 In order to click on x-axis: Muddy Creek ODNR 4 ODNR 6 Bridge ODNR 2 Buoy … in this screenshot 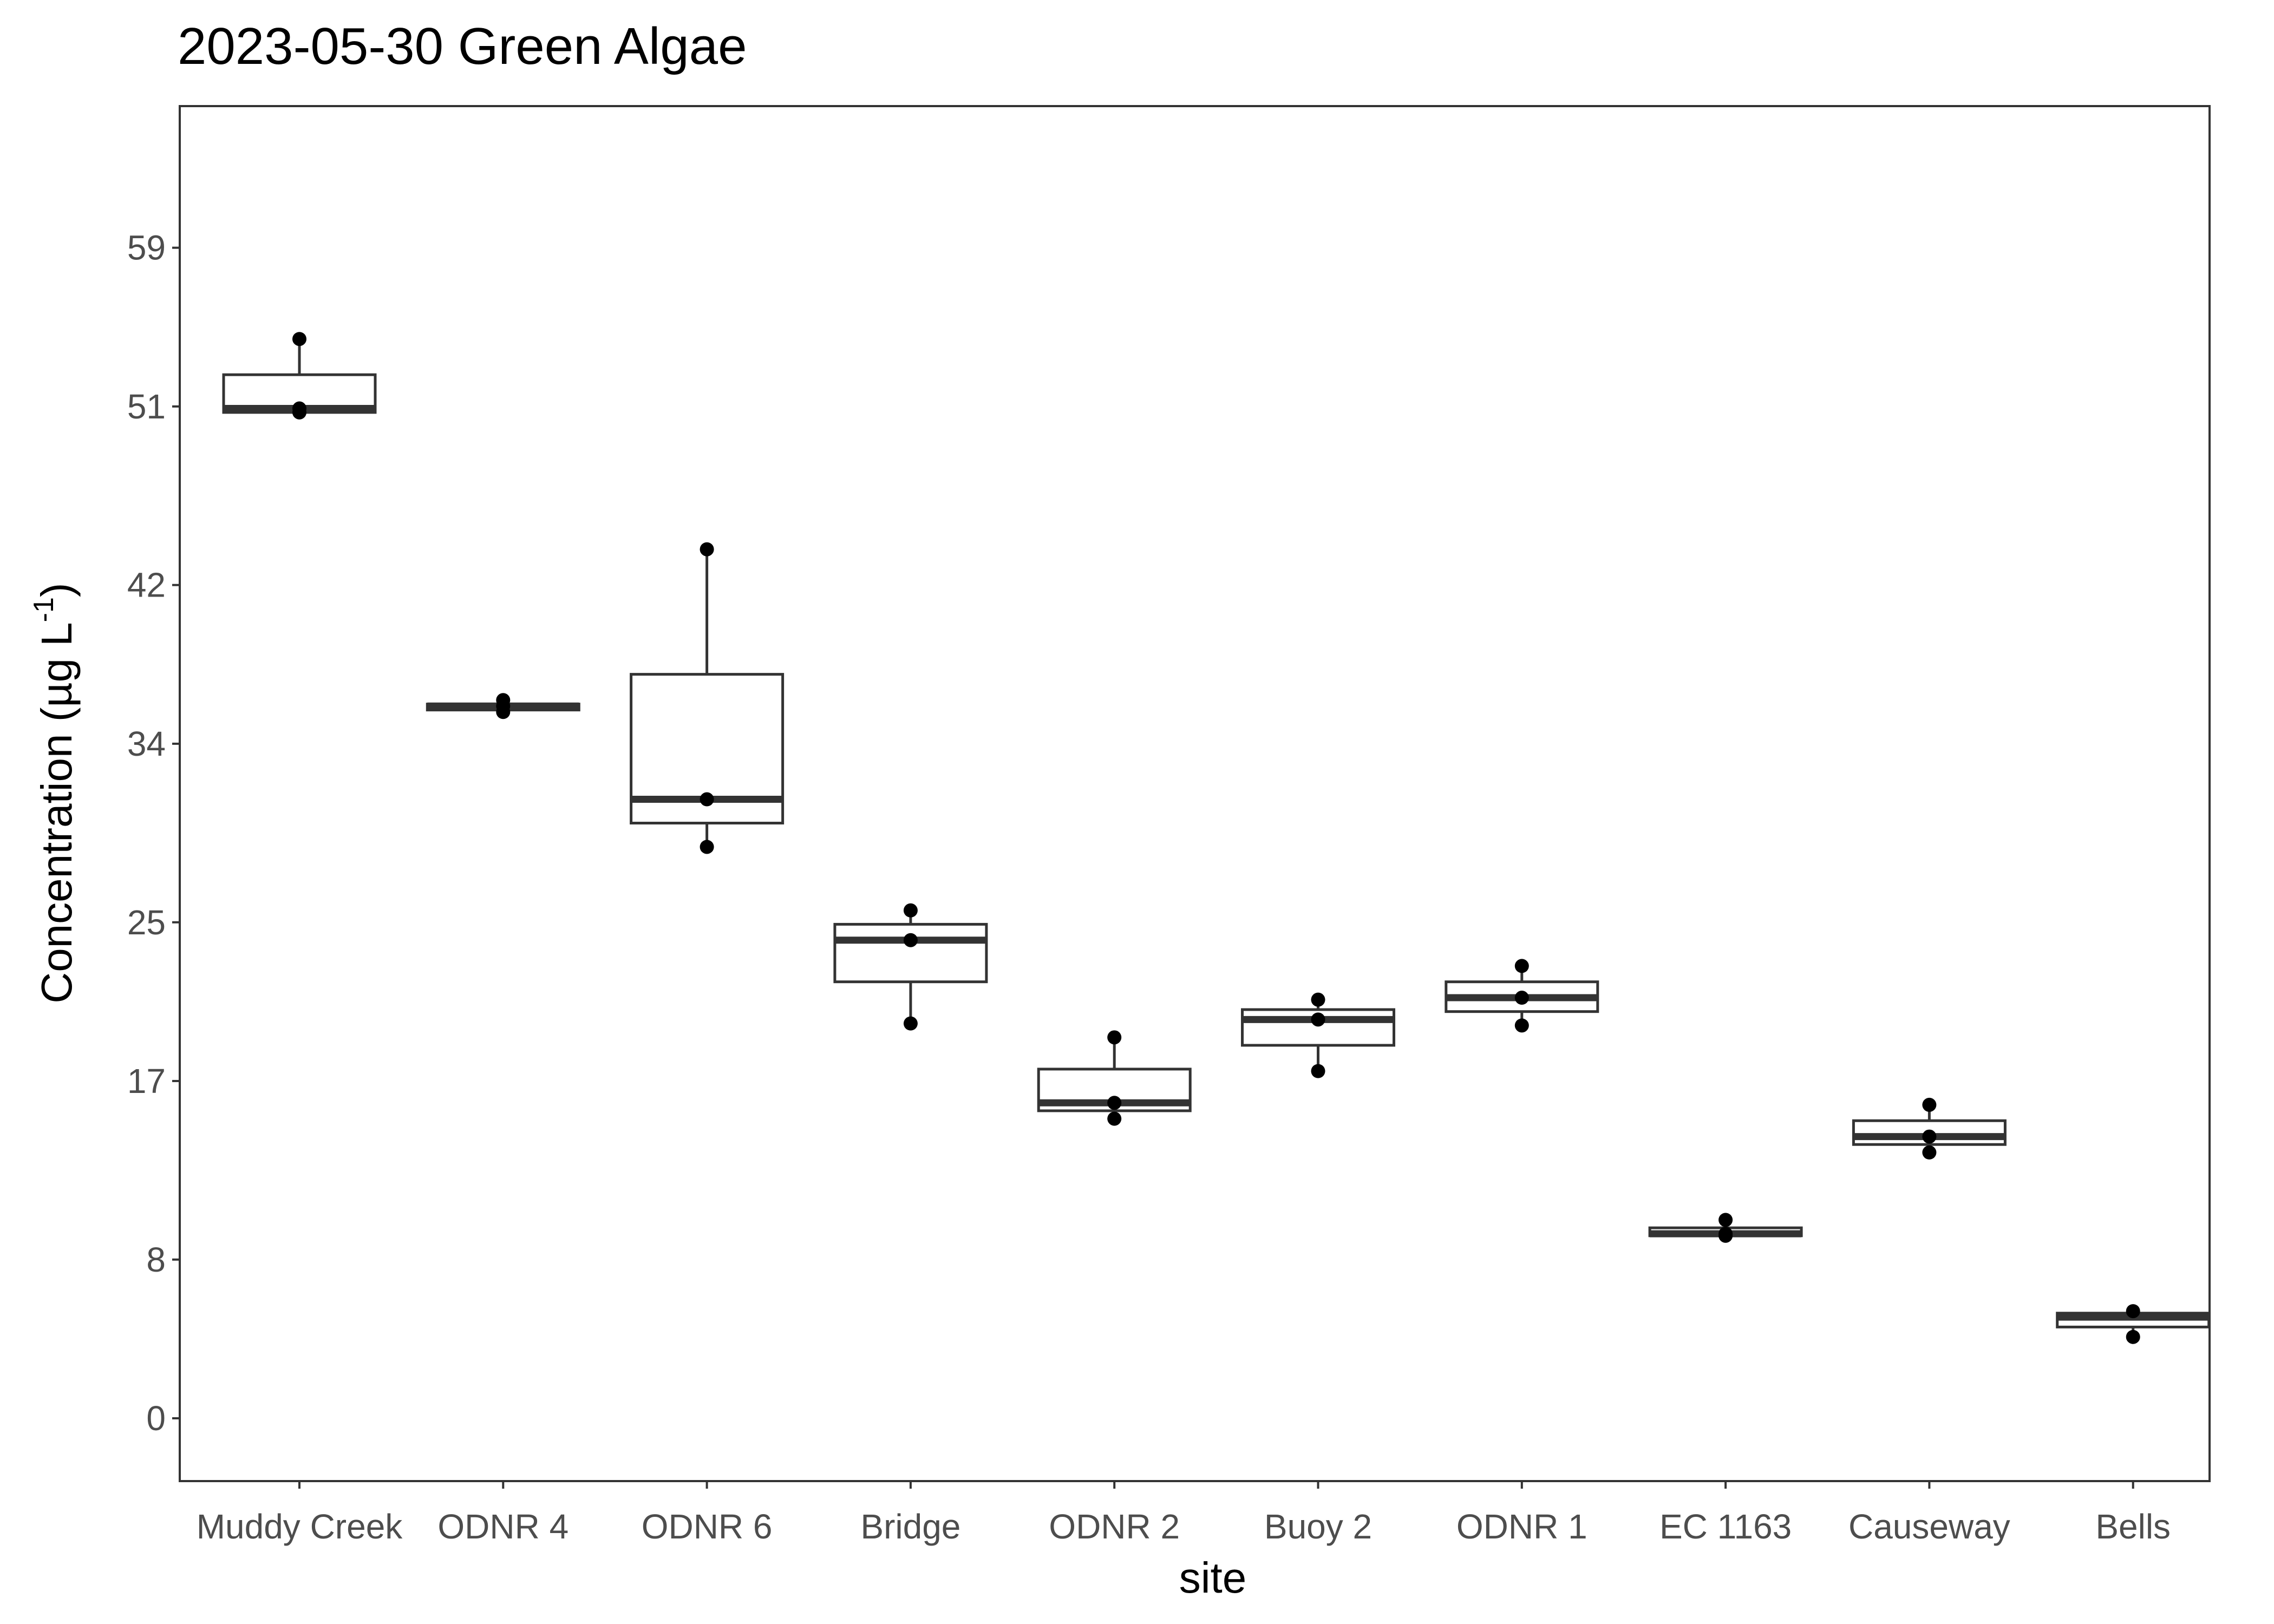, I will do `click(1184, 1513)`.